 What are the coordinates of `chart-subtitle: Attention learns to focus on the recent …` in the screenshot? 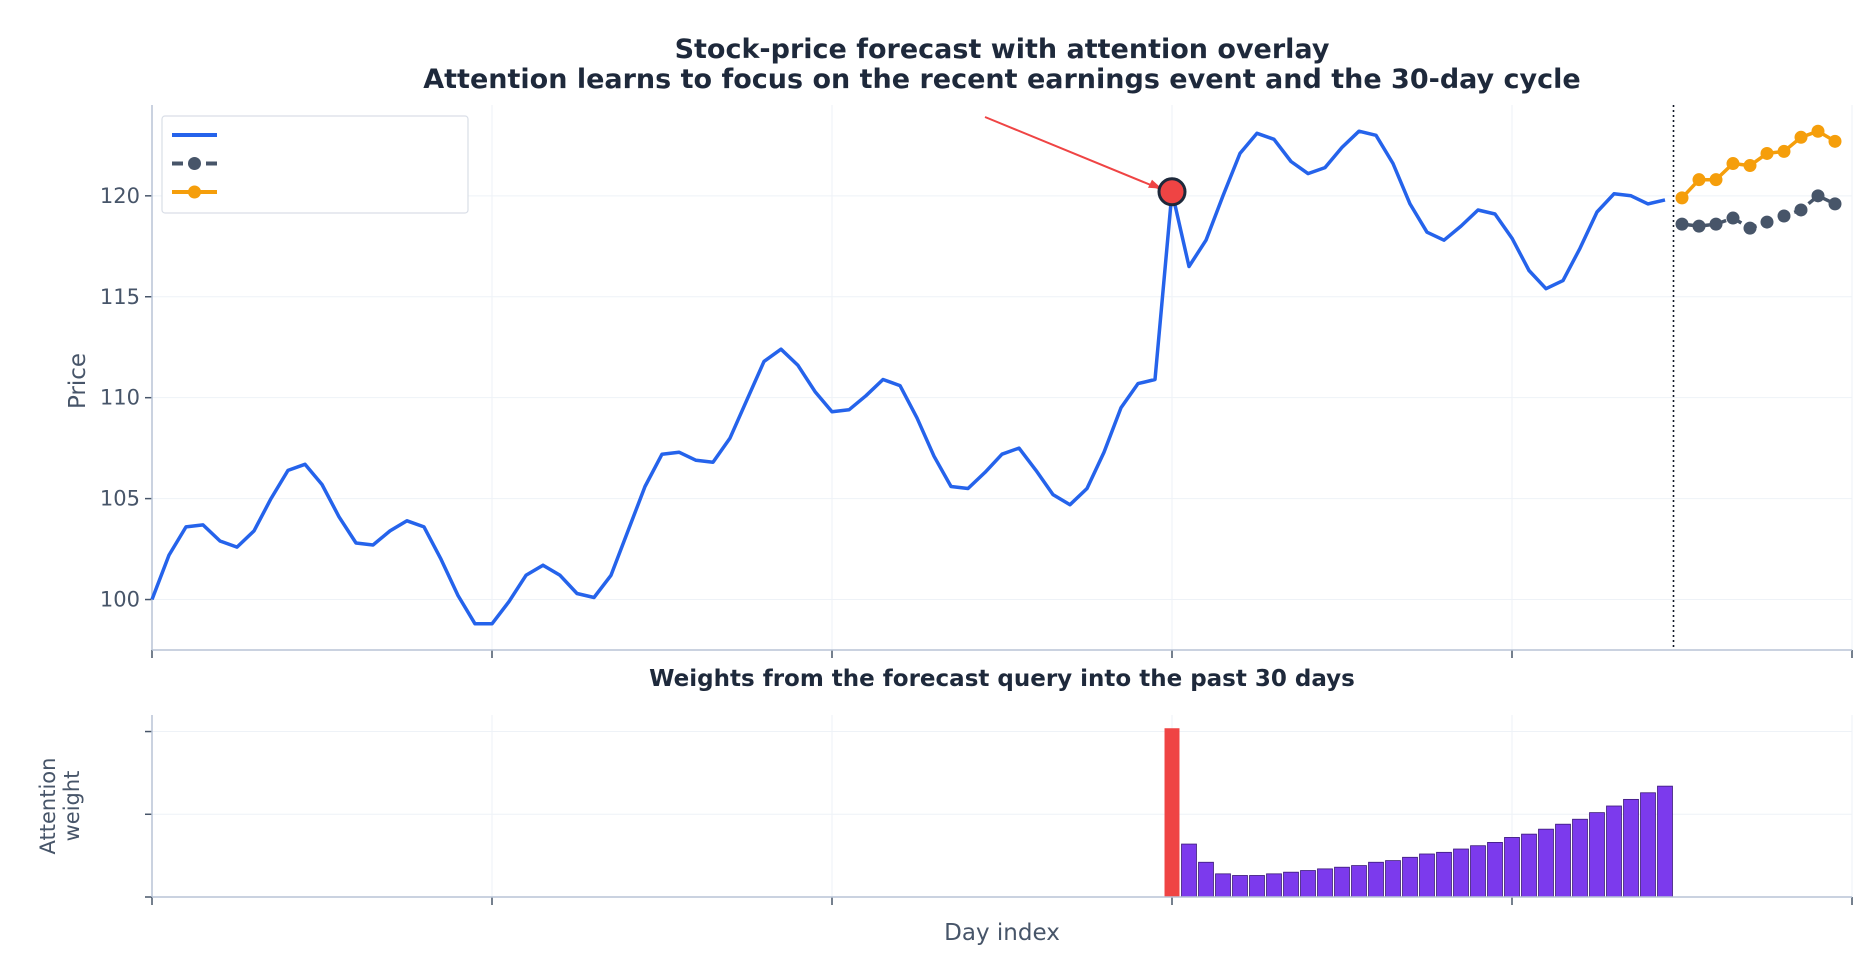 It's located at (1001, 79).